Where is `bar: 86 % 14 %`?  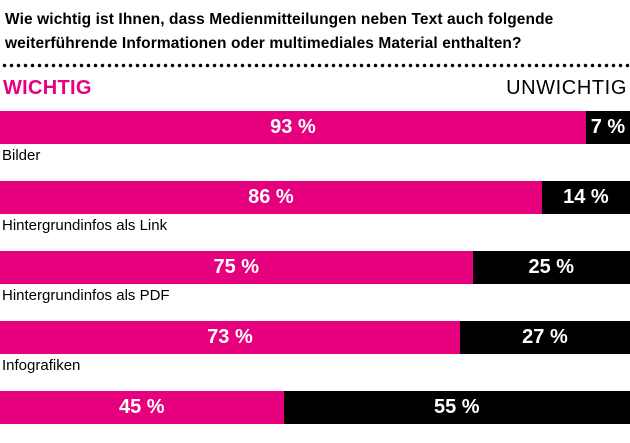
bar: 86 % 14 % is located at coordinates (315, 197).